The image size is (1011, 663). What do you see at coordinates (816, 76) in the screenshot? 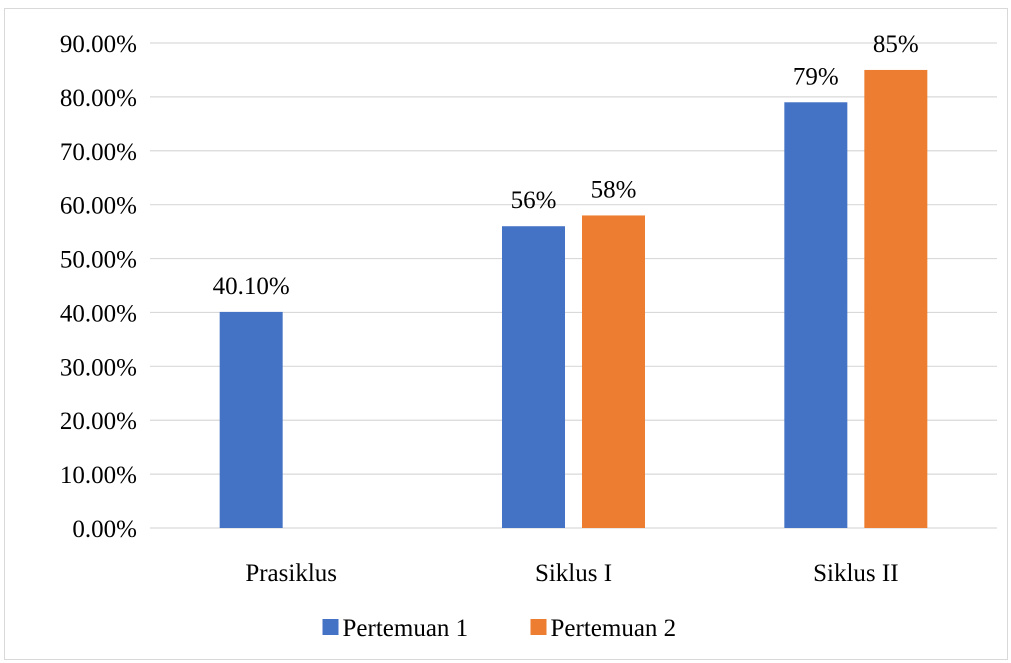
I see `data-label: 79%` at bounding box center [816, 76].